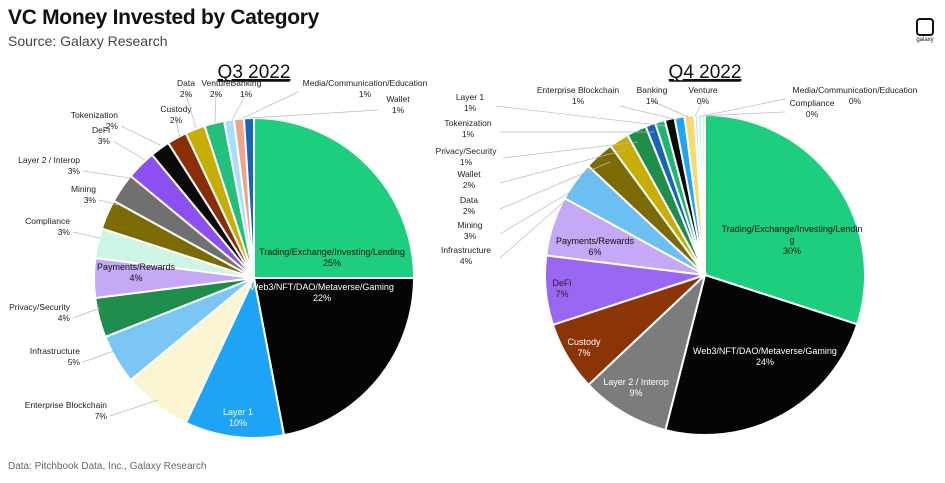 Image resolution: width=945 pixels, height=483 pixels. I want to click on galaxy-logo-text: galaxy, so click(925, 40).